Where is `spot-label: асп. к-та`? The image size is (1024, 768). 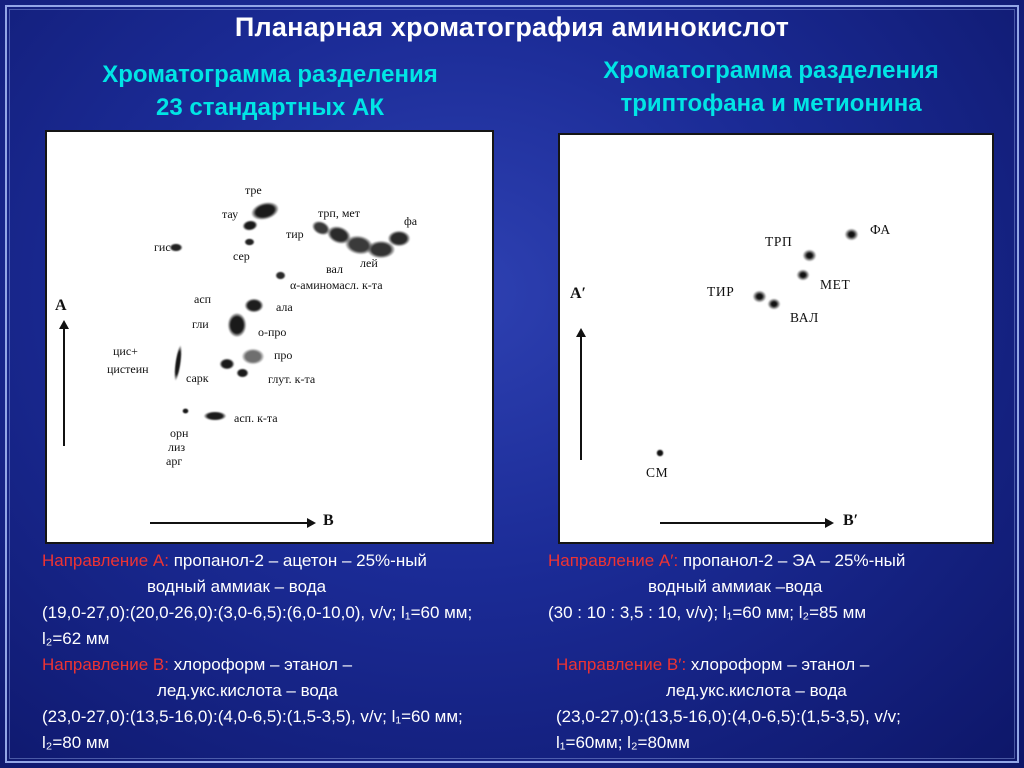
spot-label: асп. к-та is located at coordinates (256, 418).